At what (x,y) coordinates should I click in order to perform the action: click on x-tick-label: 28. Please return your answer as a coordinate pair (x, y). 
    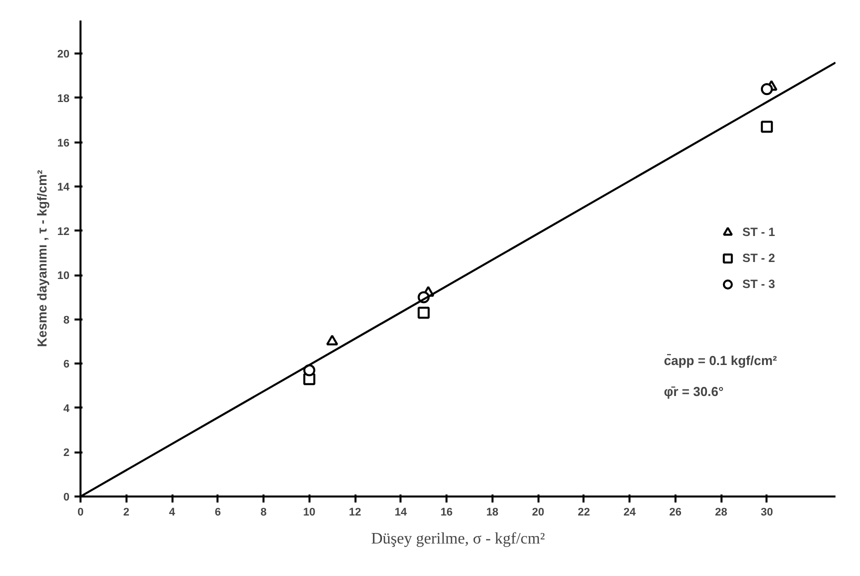
    Looking at the image, I should click on (721, 512).